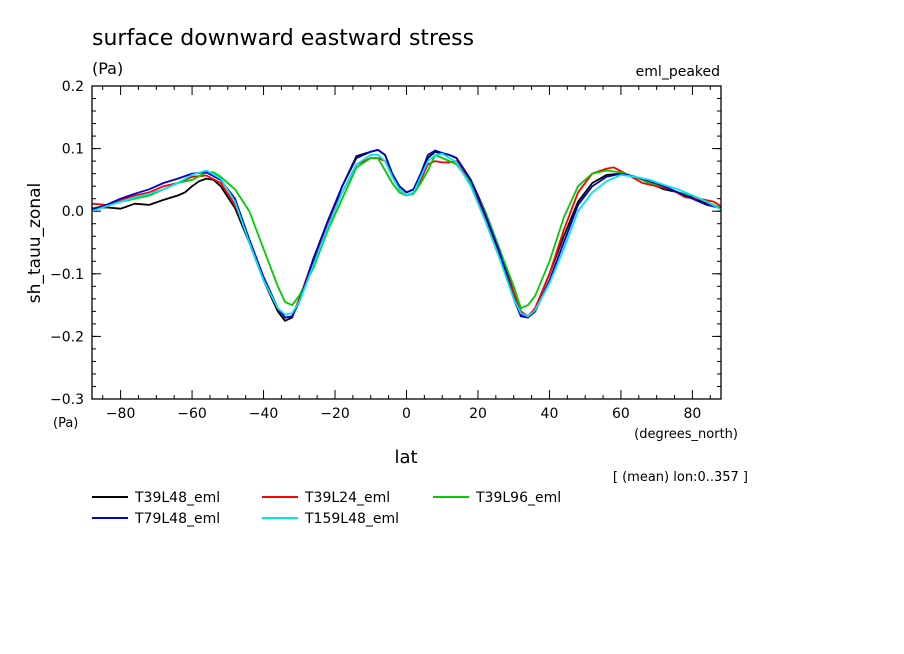 This screenshot has height=654, width=904. Describe the element at coordinates (67, 275) in the screenshot. I see `y-tick-label: −0.1` at that location.